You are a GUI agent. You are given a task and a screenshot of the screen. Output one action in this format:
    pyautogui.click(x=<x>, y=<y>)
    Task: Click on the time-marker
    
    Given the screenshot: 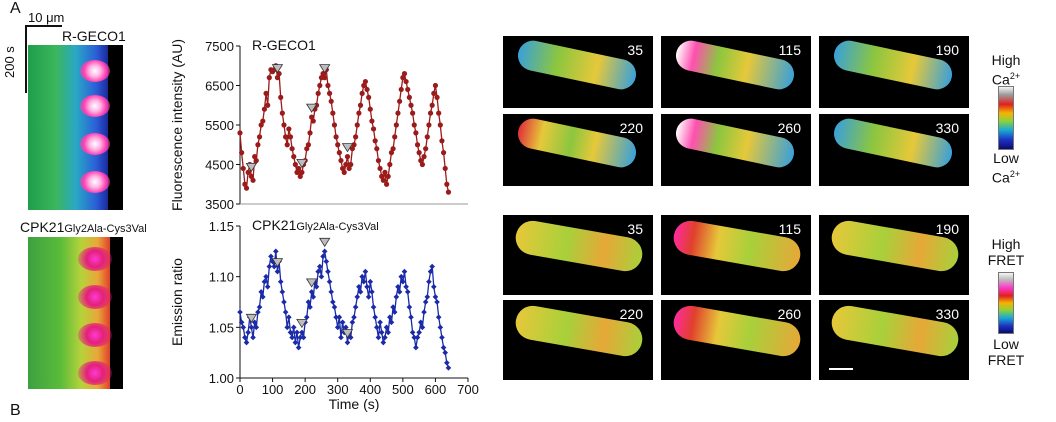 What is the action you would take?
    pyautogui.click(x=302, y=163)
    